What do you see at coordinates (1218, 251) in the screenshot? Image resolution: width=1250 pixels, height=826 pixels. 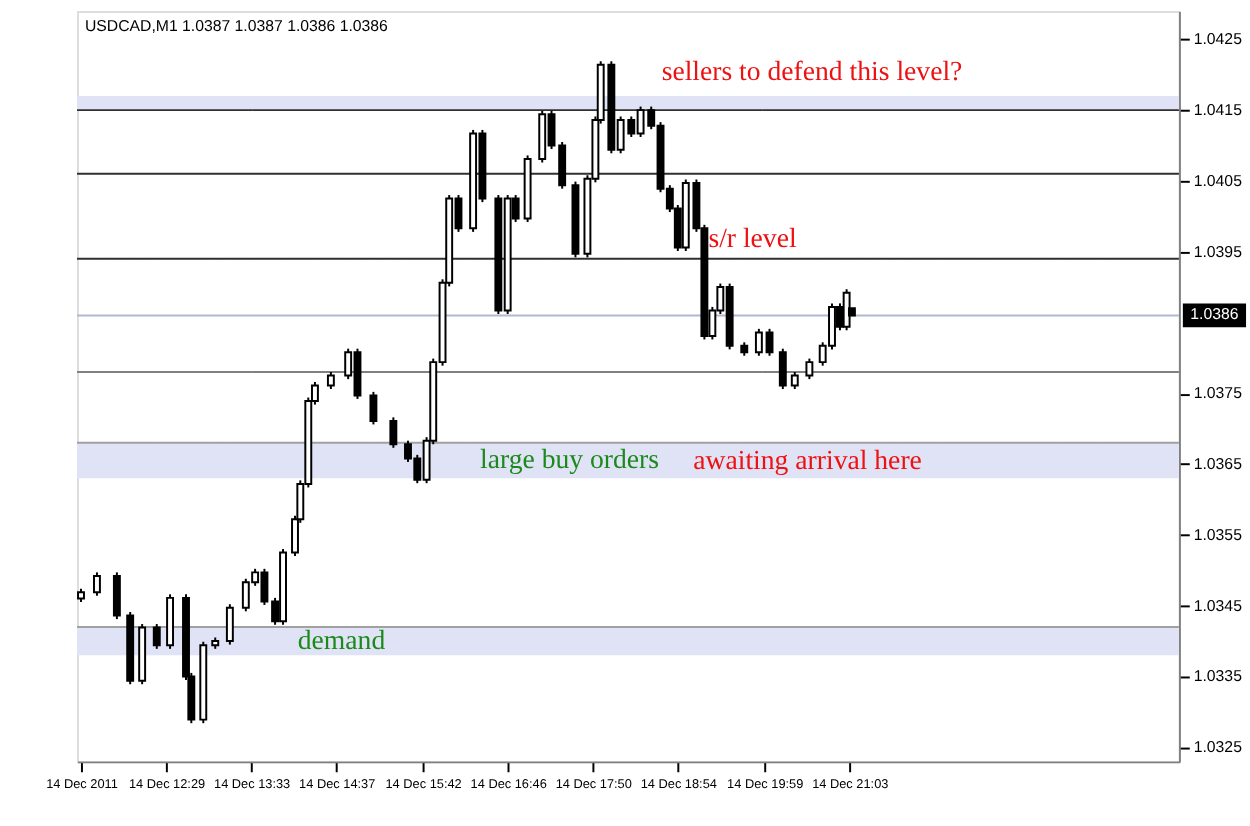 I see `y-tick-label: 1.0395` at bounding box center [1218, 251].